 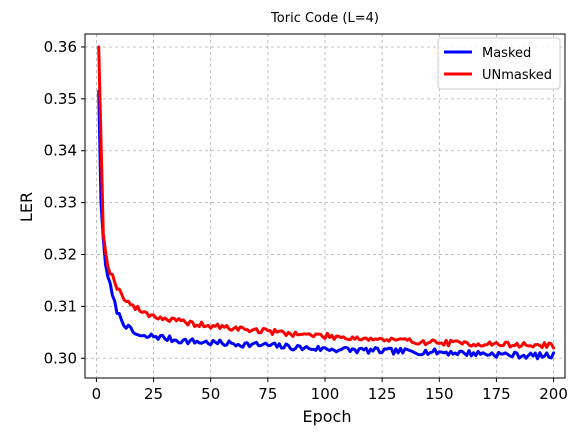 I want to click on legend: Masked UNmasked, so click(x=499, y=63).